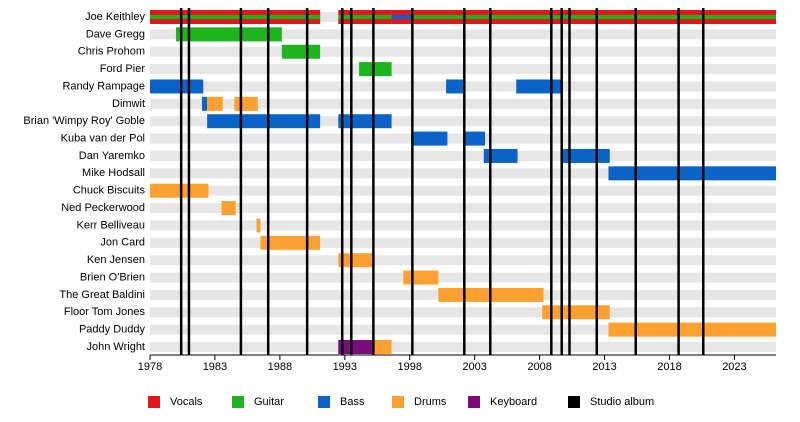 This screenshot has width=800, height=422. Describe the element at coordinates (102, 295) in the screenshot. I see `member-name: The Great Baldini` at that location.